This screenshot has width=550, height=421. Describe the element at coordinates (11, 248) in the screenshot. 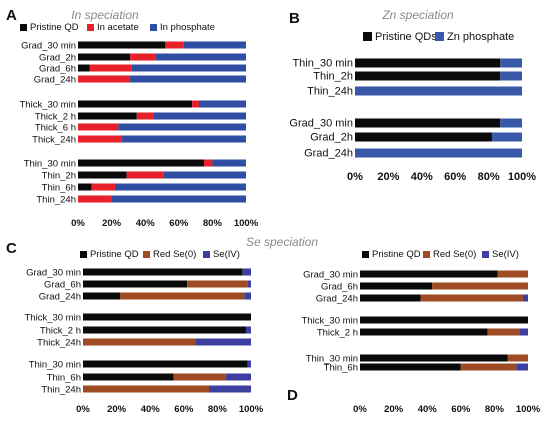

I see `panel-letter: C` at that location.